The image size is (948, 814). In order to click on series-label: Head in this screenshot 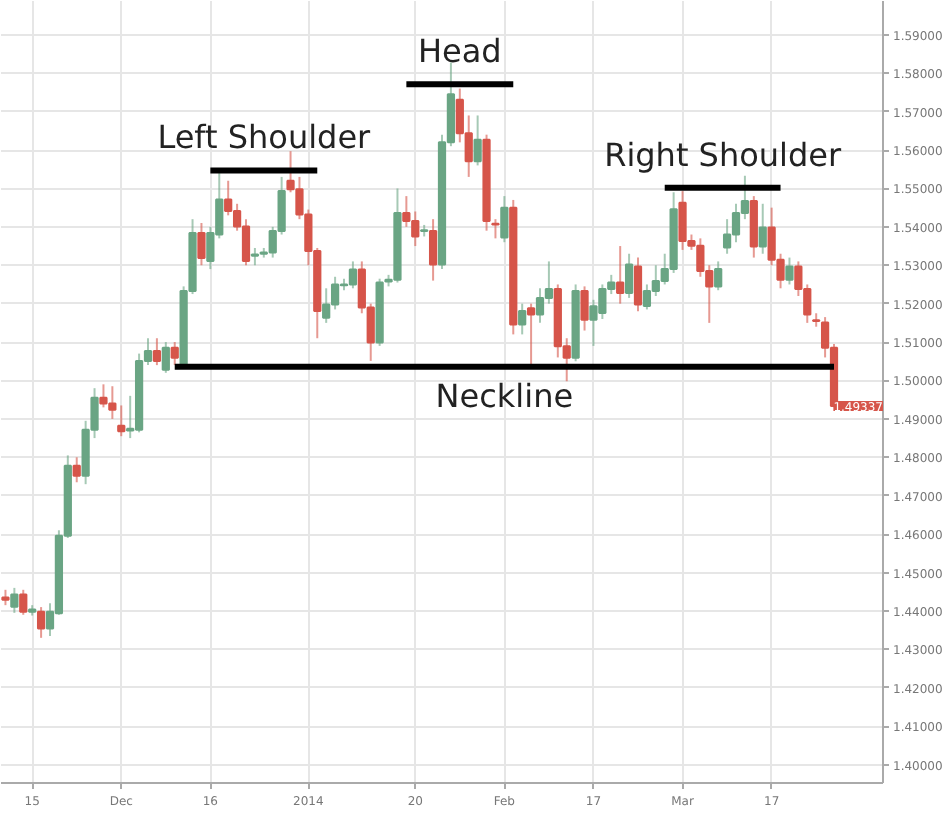, I will do `click(459, 51)`.